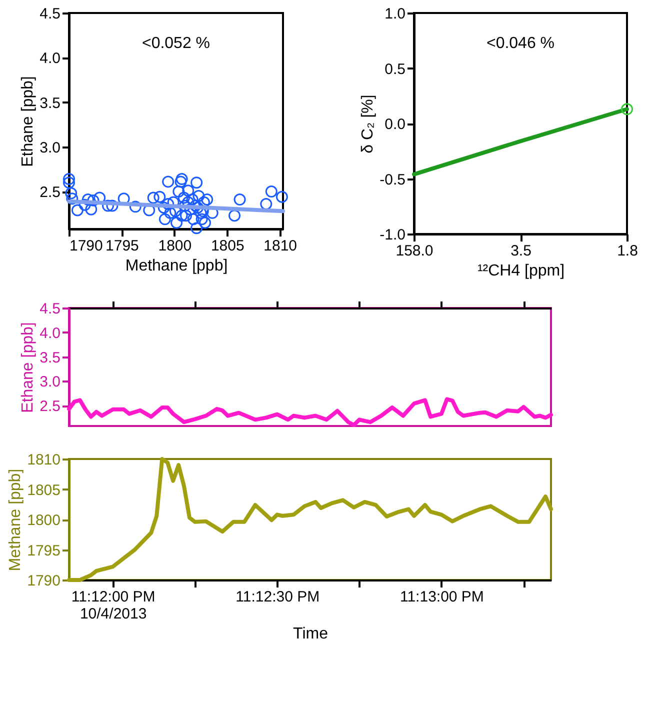  I want to click on x-axis-title: Methane [ppb], so click(176, 266).